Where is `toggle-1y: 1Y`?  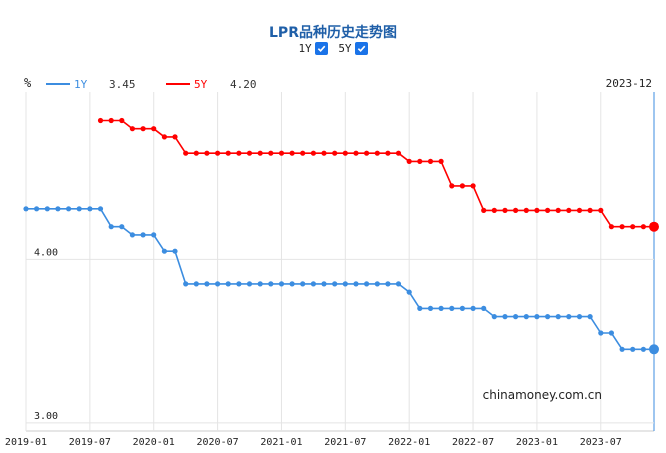 toggle-1y: 1Y is located at coordinates (313, 48).